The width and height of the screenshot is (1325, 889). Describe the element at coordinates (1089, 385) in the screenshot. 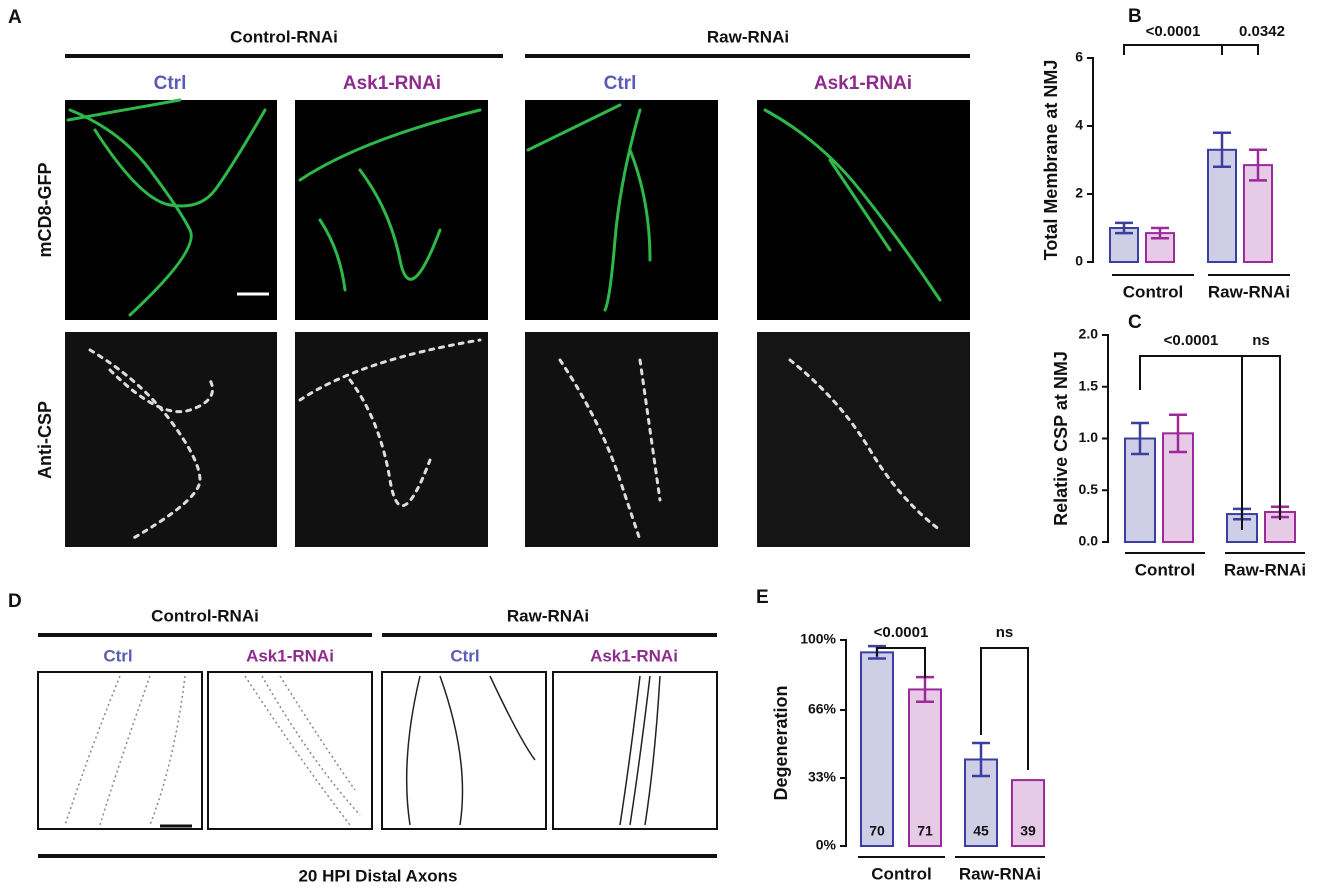

I see `y-tick-label: 1.5` at that location.